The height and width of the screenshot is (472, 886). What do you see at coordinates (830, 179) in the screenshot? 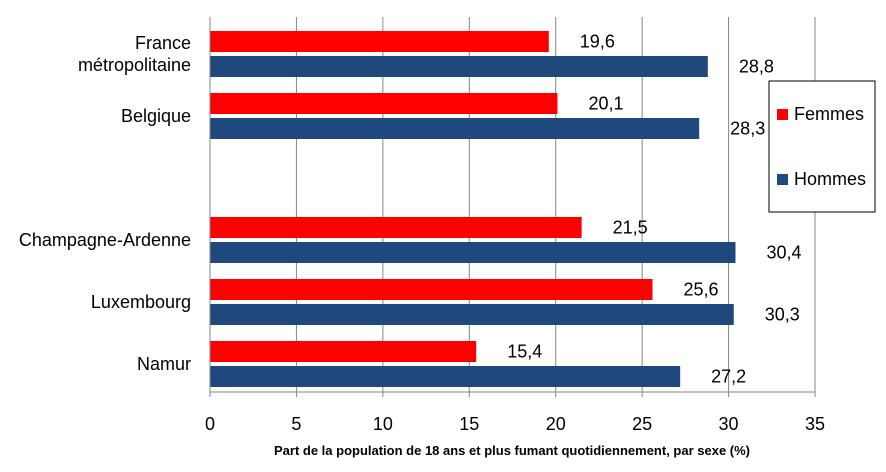
I see `legend-label-hommes: Hommes` at bounding box center [830, 179].